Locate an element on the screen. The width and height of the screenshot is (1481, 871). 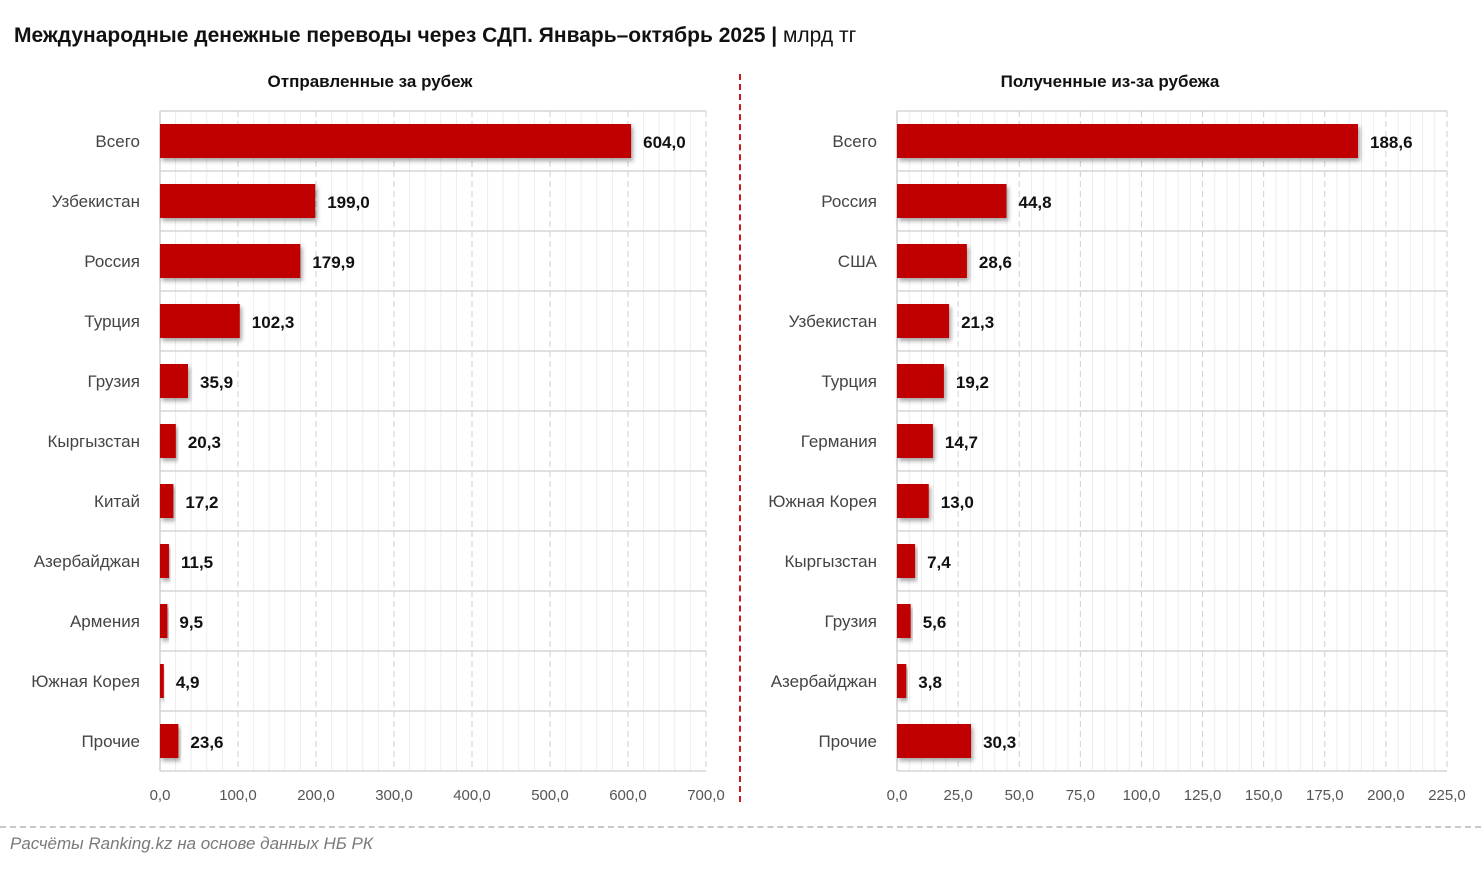
data-label: 9,5 is located at coordinates (191, 622).